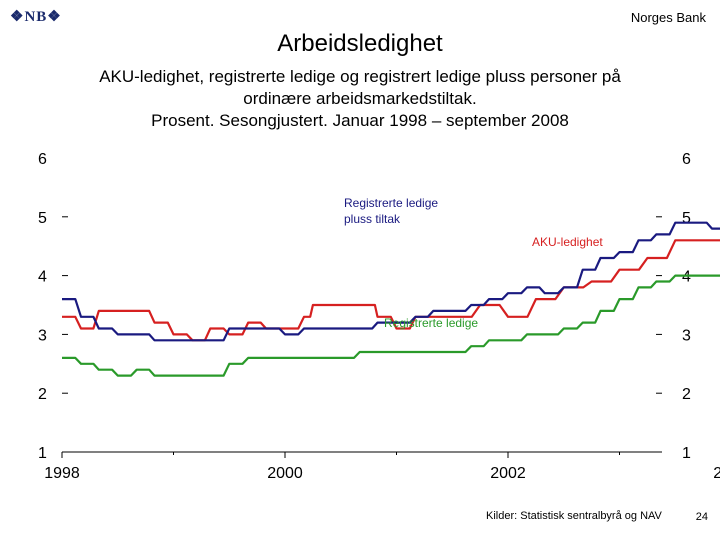  What do you see at coordinates (285, 473) in the screenshot?
I see `x-tick-label: 2000` at bounding box center [285, 473].